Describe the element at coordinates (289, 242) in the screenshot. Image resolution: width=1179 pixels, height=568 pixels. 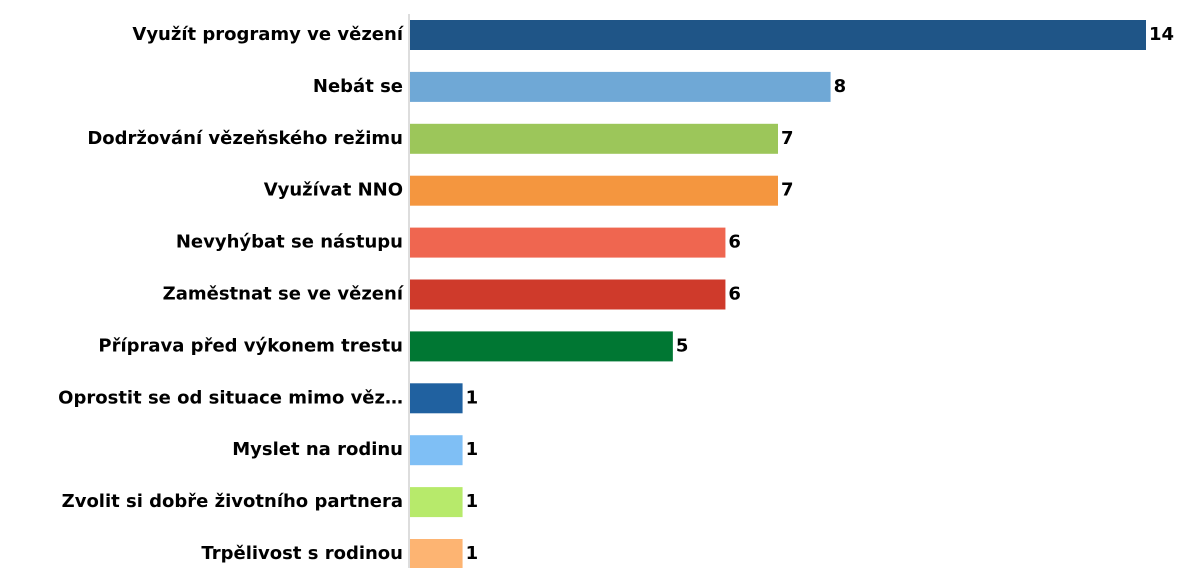
I see `y-tick-label: Nevyhýbat se nástupu` at that location.